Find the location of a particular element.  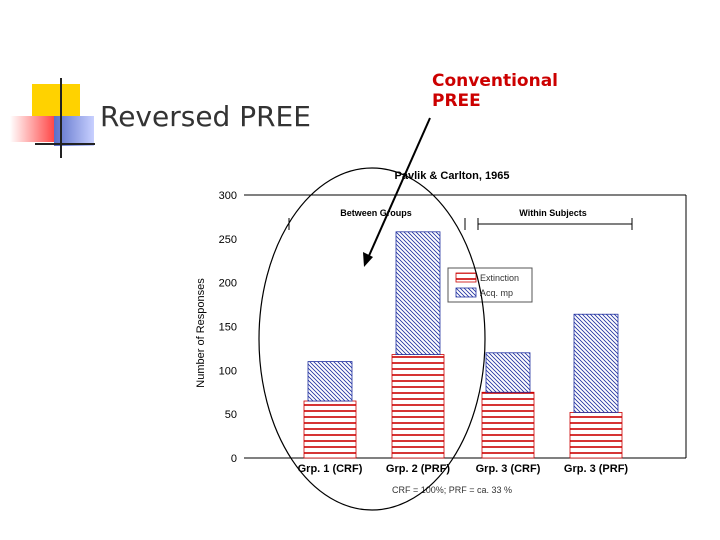

legend-swatch-extinction is located at coordinates (466, 277).